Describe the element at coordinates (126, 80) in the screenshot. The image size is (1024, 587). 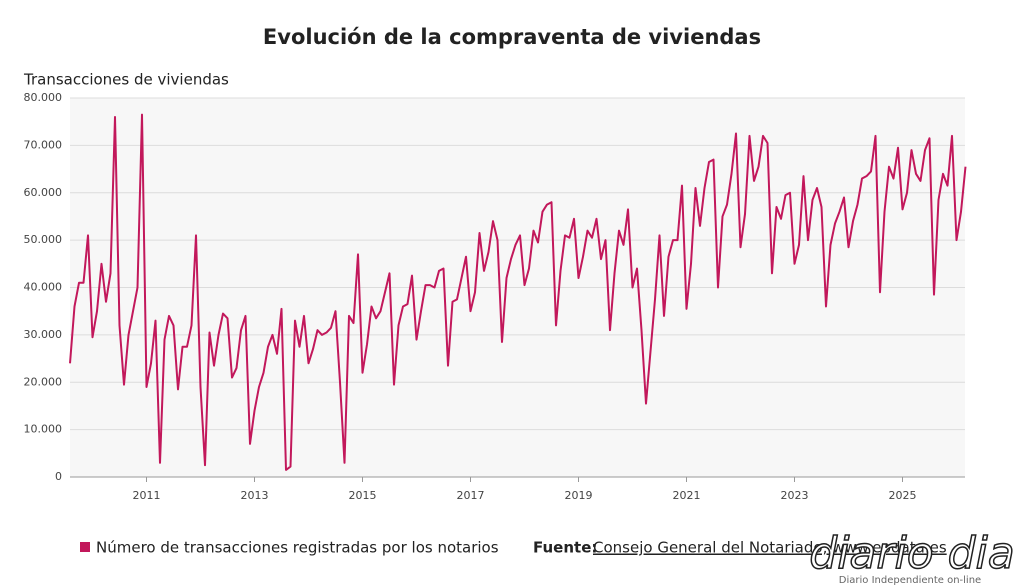
I see `y-axis-title: Transacciones de viviendas` at that location.